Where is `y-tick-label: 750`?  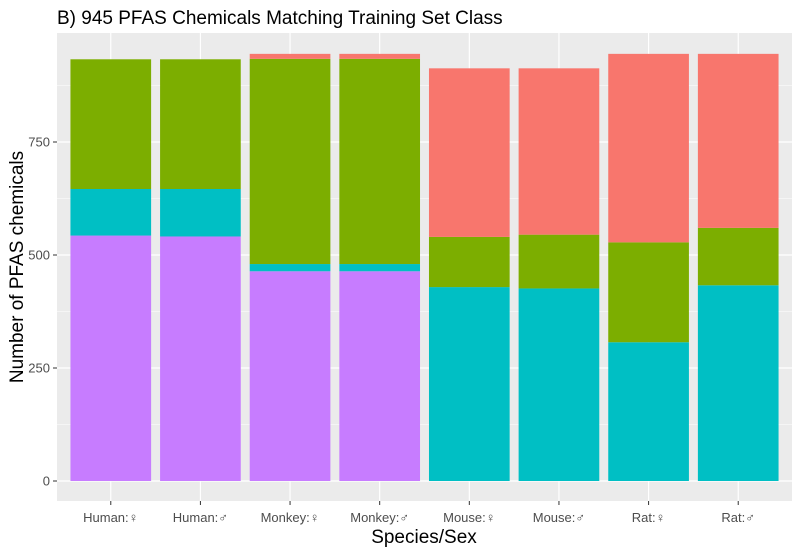
y-tick-label: 750 is located at coordinates (39, 142).